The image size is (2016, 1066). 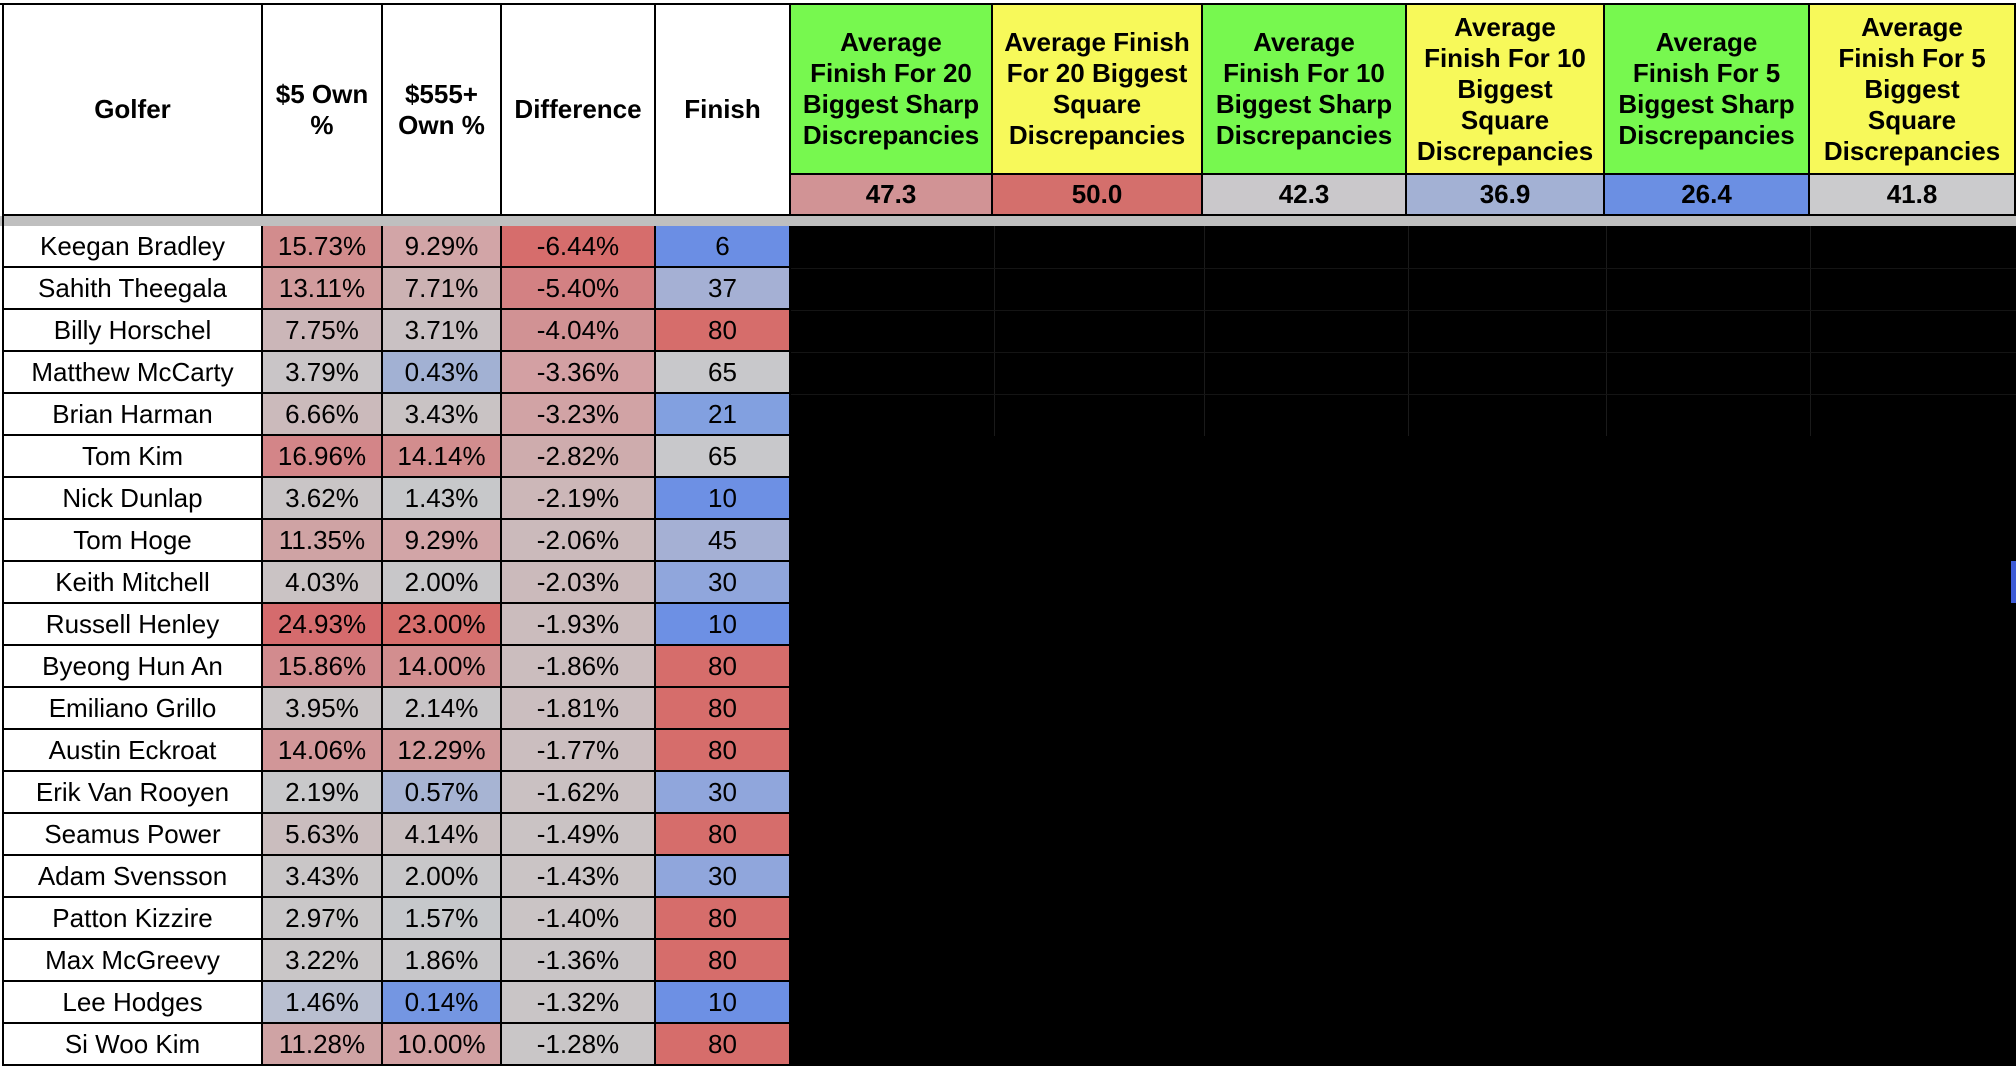 I want to click on own555-cell: 3.43%, so click(x=442, y=415).